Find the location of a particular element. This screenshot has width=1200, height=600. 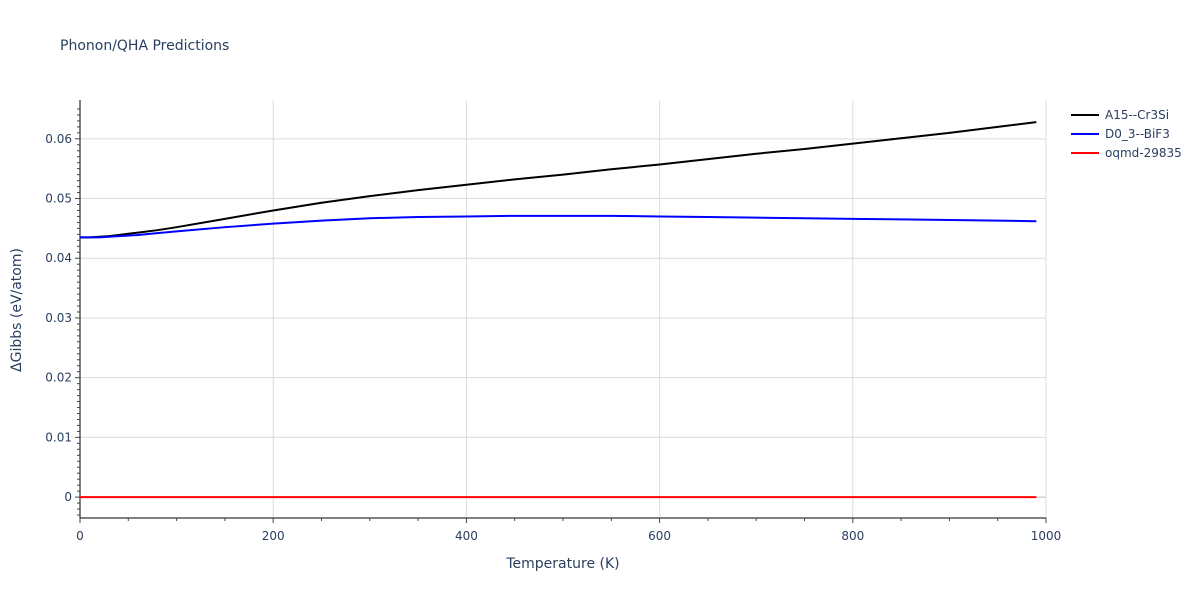

legend-label: oqmd-29835 is located at coordinates (1143, 153).